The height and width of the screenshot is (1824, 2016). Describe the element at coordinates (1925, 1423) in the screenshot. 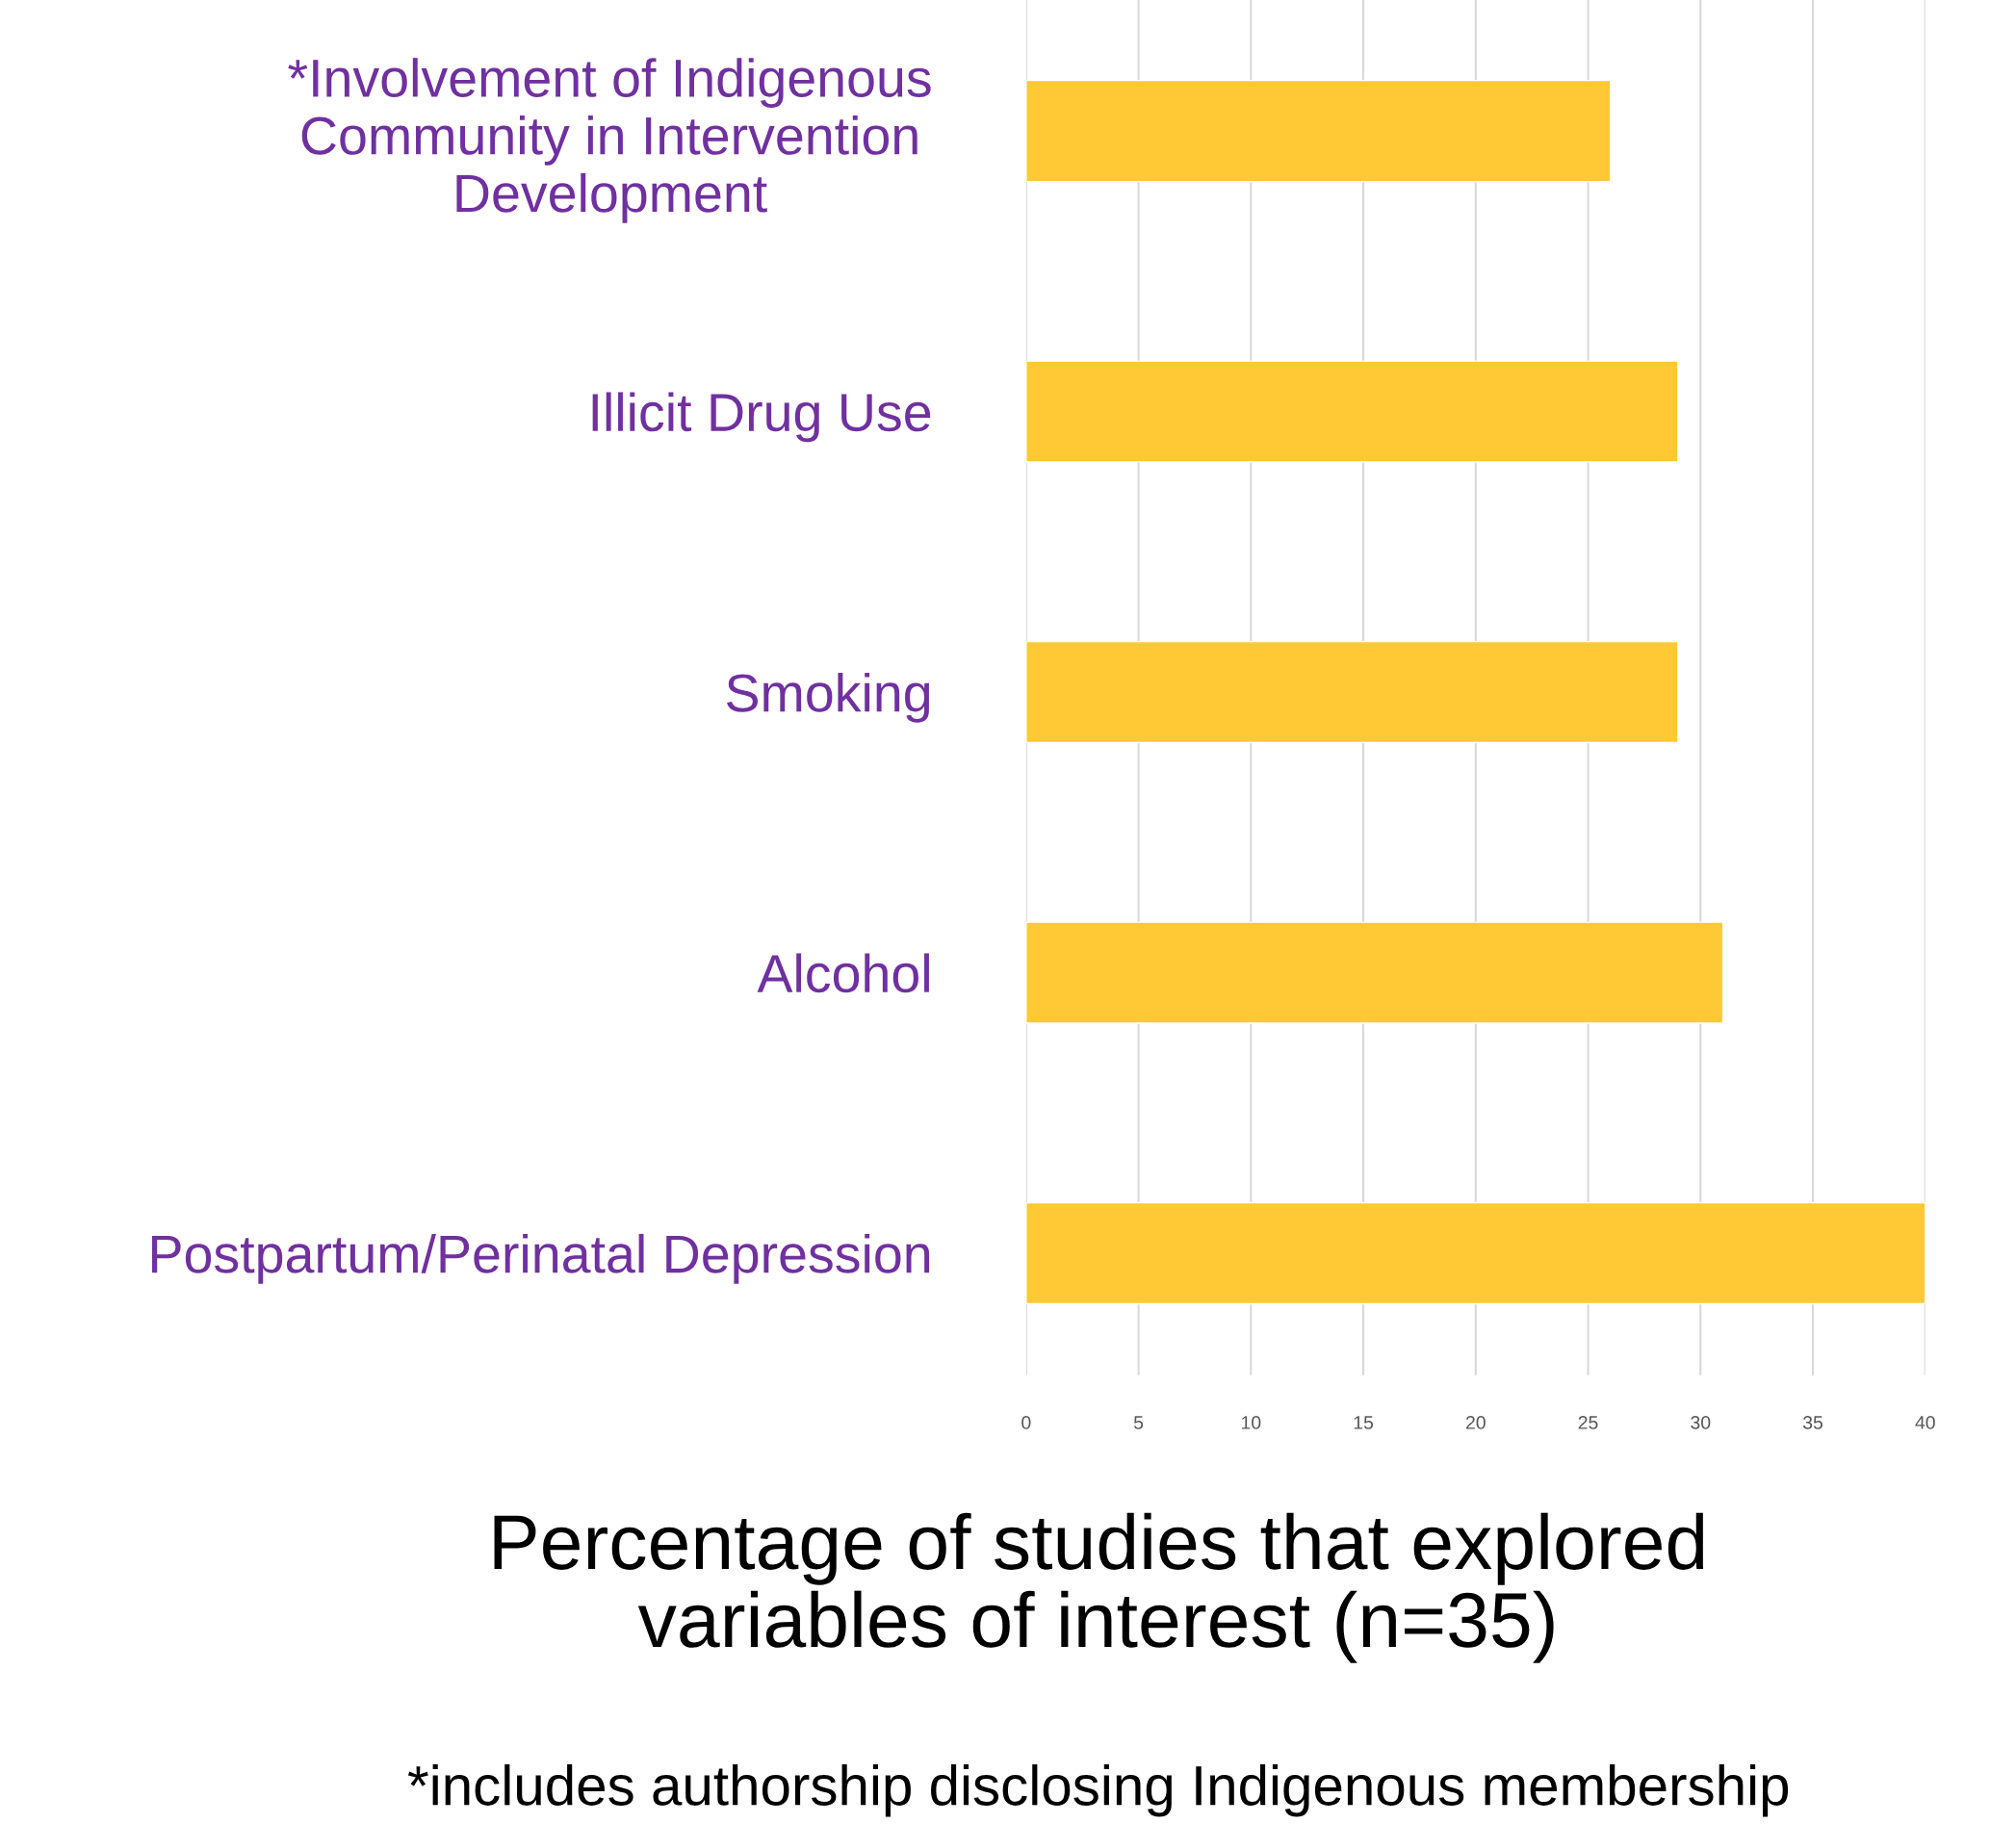

I see `x-tick-label: 40` at that location.